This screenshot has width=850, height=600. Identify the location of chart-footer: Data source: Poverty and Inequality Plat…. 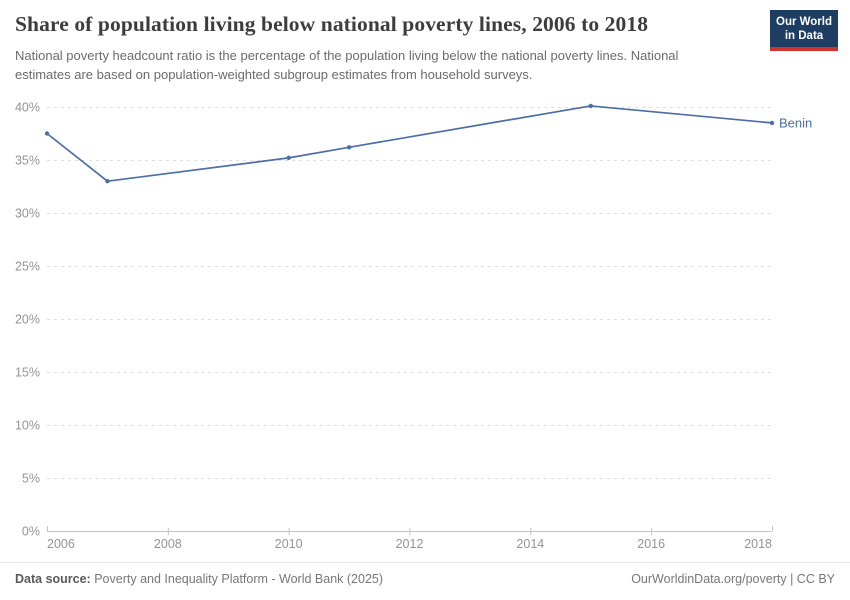
(425, 581).